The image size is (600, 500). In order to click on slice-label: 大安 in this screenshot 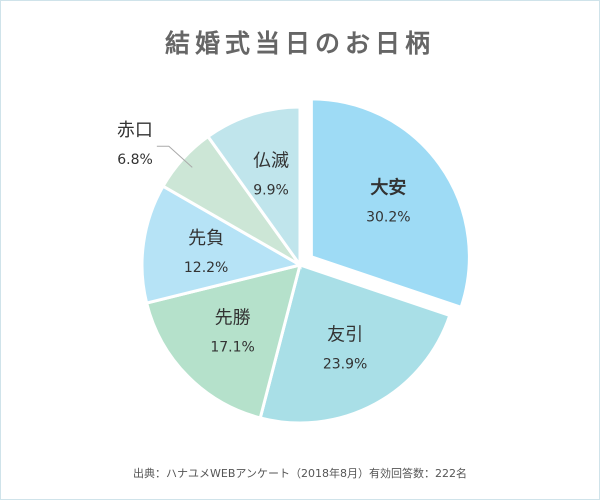, I will do `click(388, 188)`.